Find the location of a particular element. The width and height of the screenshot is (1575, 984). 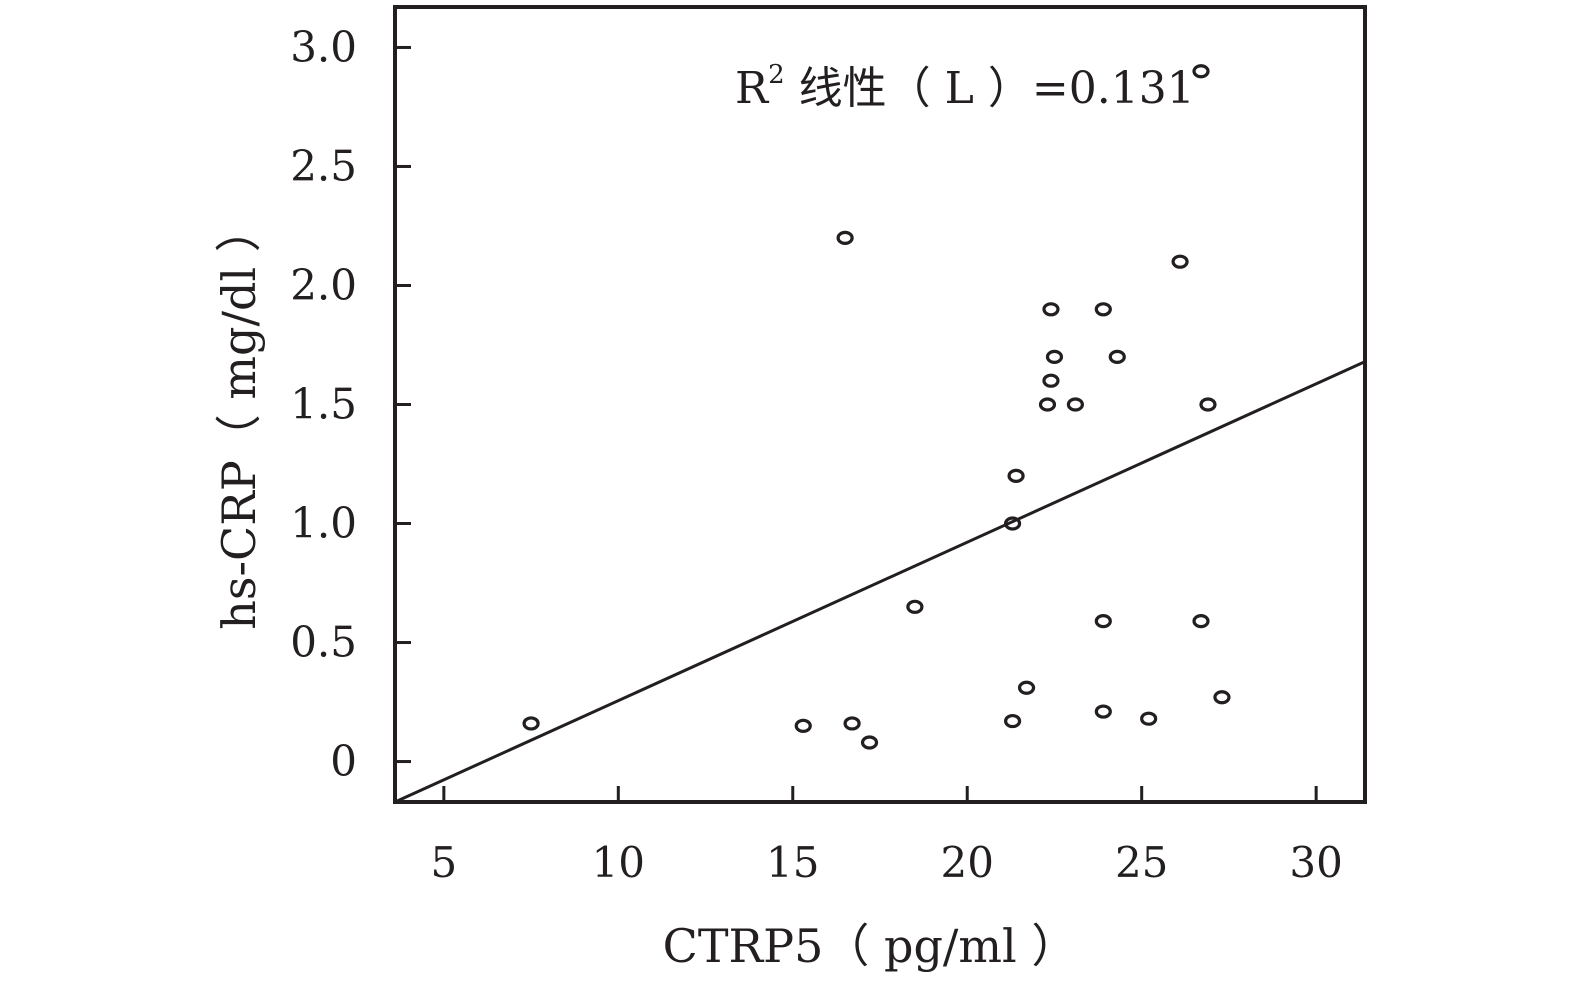

r-squared-annotation: R2 线性（ L ）=0.131 is located at coordinates (965, 87).